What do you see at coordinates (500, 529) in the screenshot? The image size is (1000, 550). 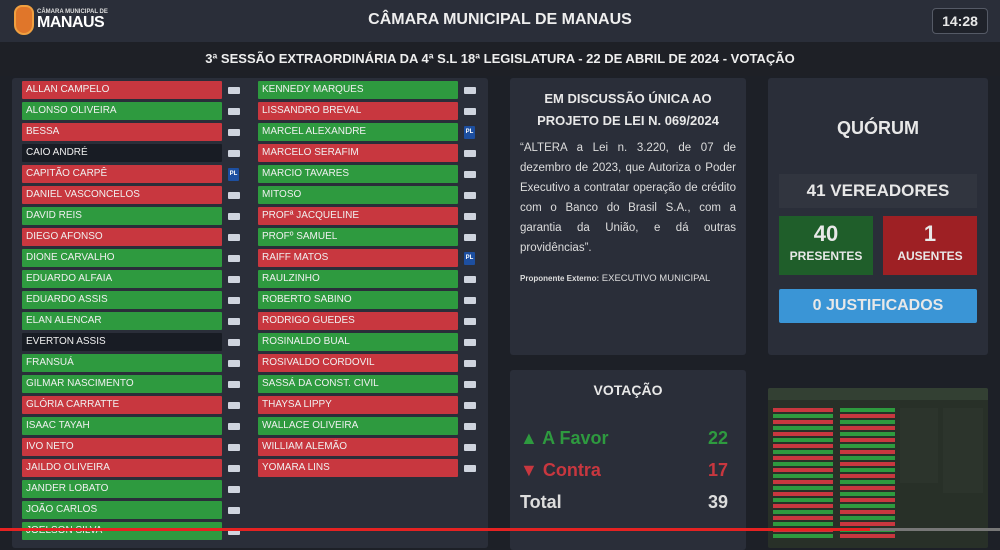 I see `video-progress-bar` at bounding box center [500, 529].